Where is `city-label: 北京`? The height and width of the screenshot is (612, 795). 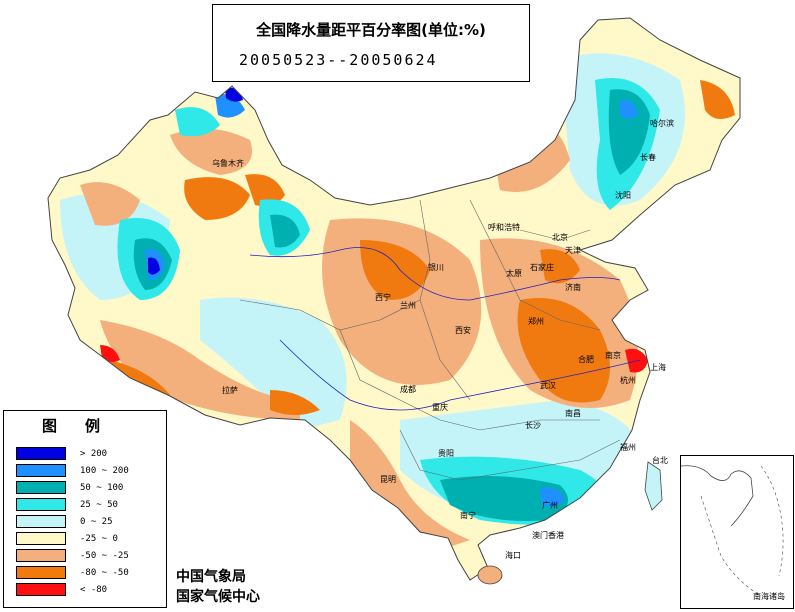 city-label: 北京 is located at coordinates (560, 237).